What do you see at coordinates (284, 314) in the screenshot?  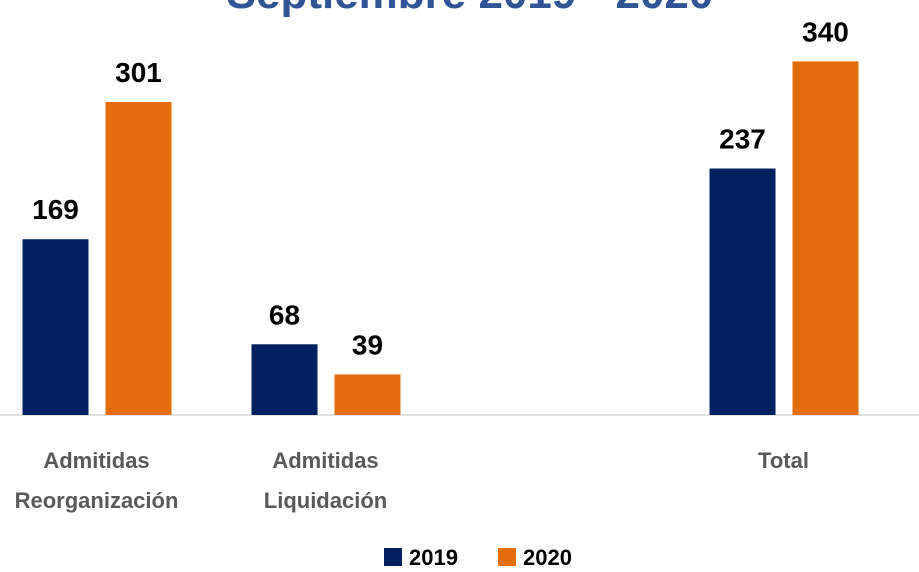 I see `data-label: 68` at bounding box center [284, 314].